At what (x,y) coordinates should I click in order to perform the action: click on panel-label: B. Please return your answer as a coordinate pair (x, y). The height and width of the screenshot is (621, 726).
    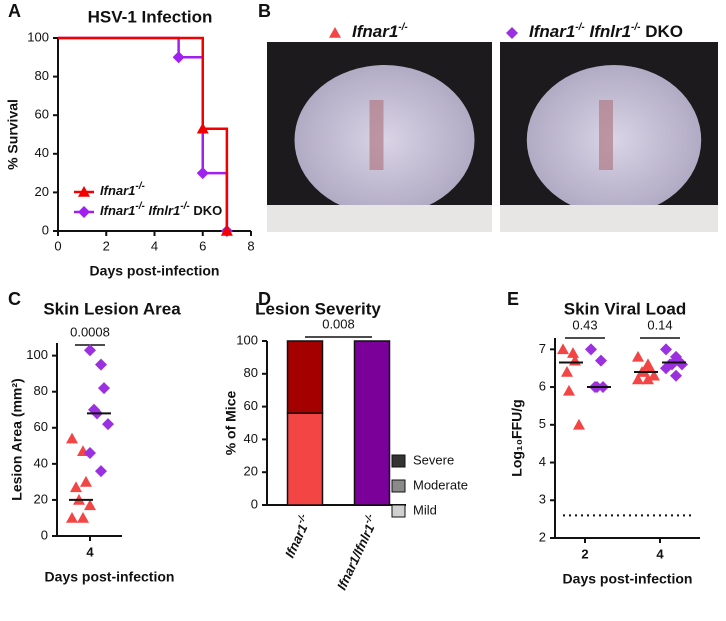
    Looking at the image, I should click on (264, 11).